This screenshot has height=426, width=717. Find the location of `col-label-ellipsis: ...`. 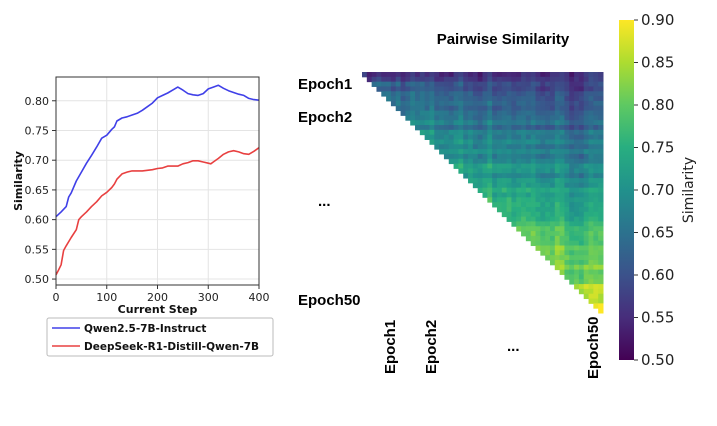

col-label-ellipsis: ... is located at coordinates (513, 346).